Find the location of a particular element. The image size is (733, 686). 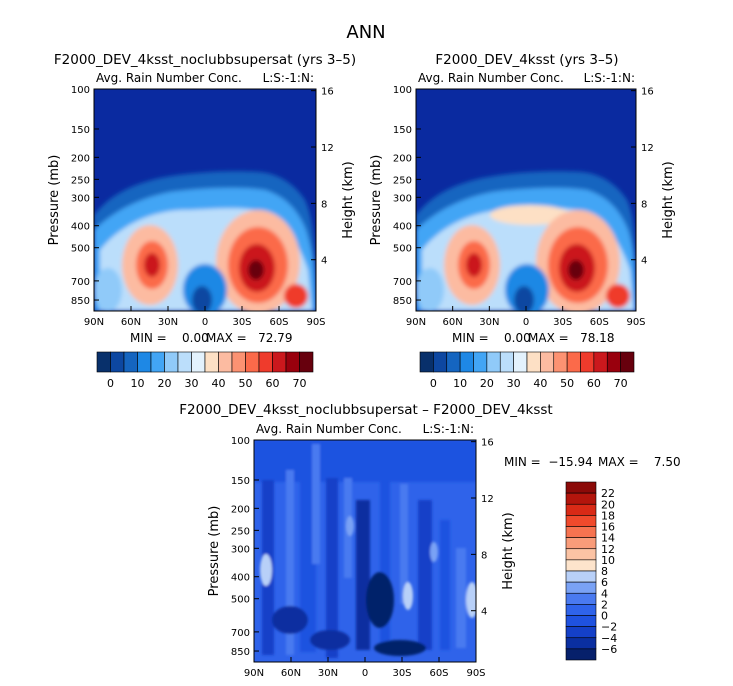

y-tick-label: 400 is located at coordinates (80, 227).